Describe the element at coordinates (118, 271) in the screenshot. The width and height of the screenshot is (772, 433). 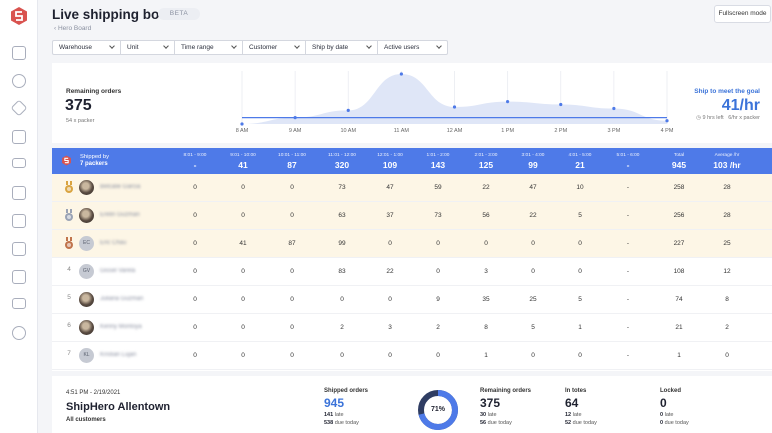
I see `packer-name: Gissel Varela` at that location.